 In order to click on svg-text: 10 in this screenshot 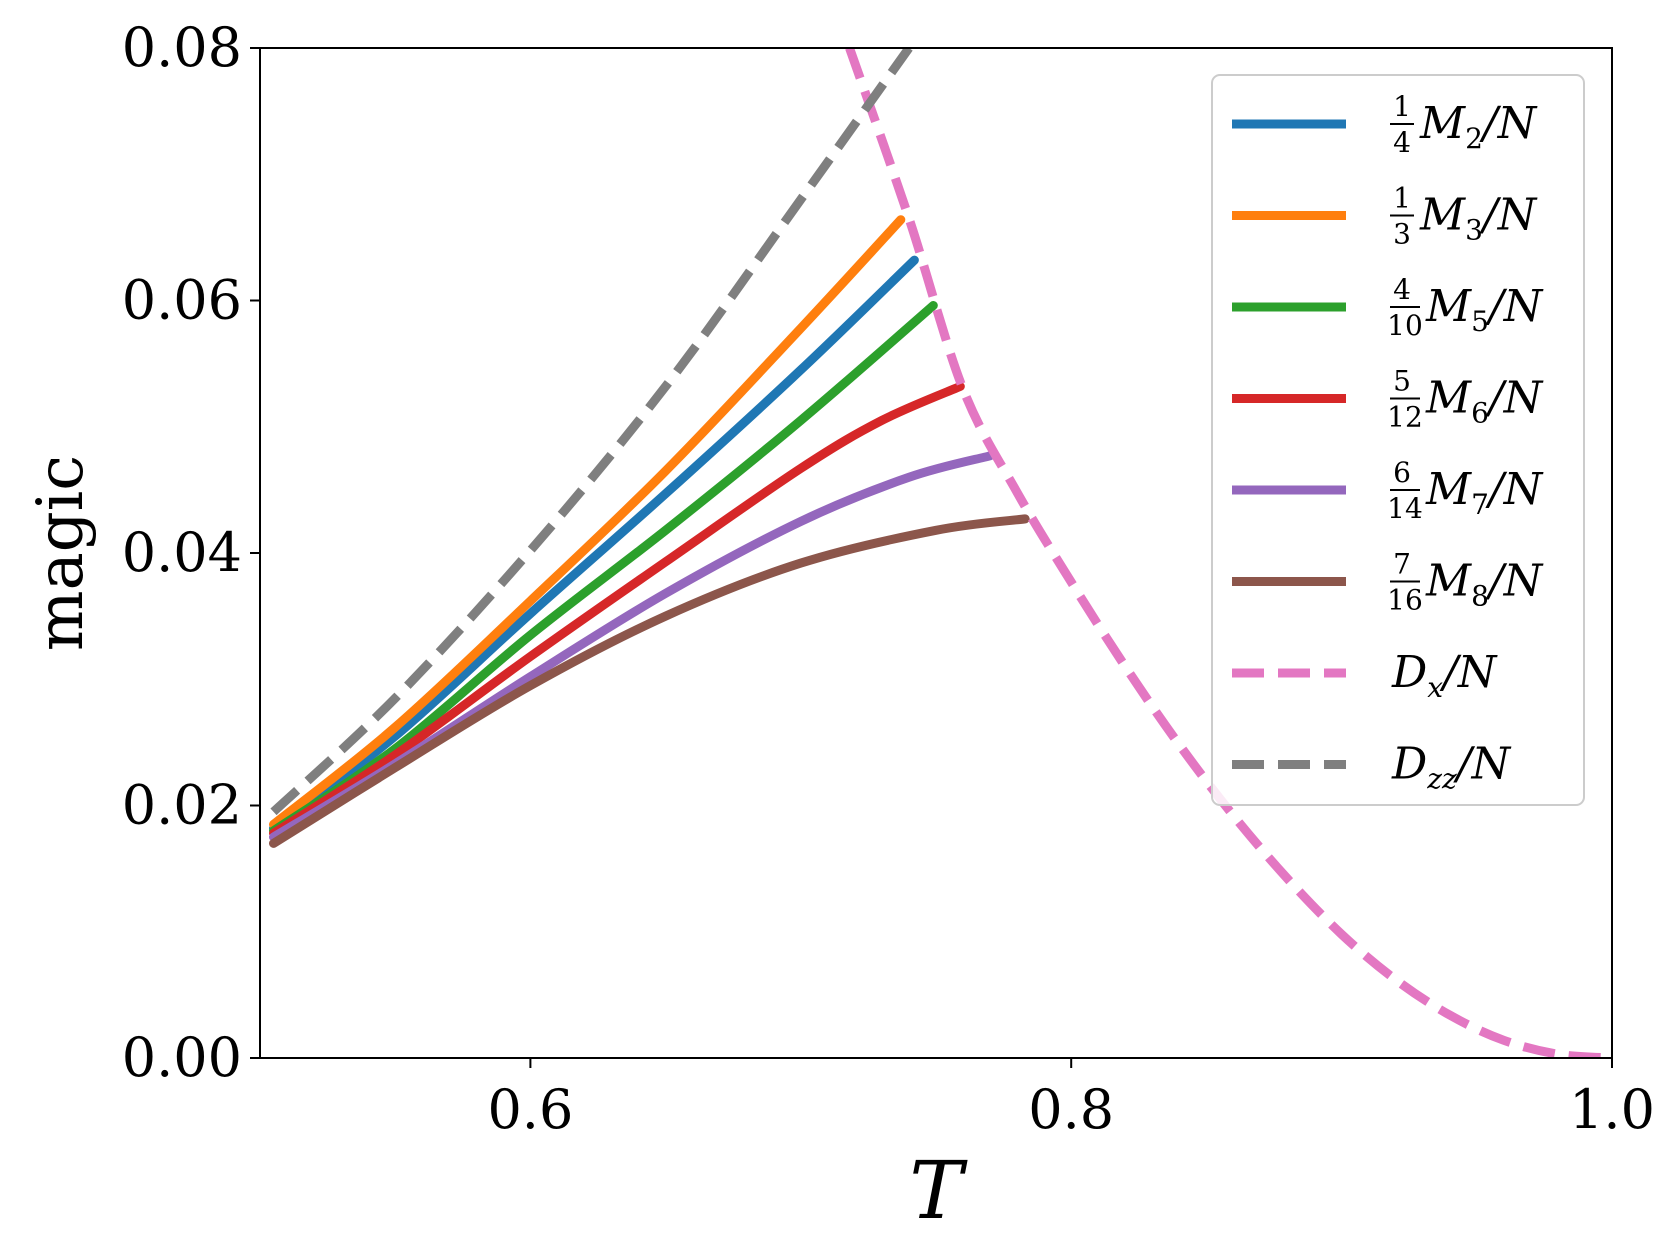, I will do `click(1405, 325)`.